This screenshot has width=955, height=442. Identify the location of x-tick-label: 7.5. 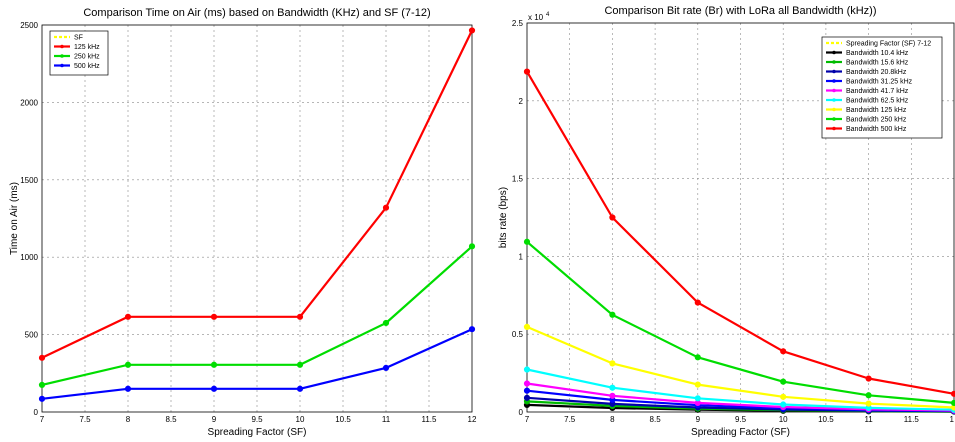
(570, 419).